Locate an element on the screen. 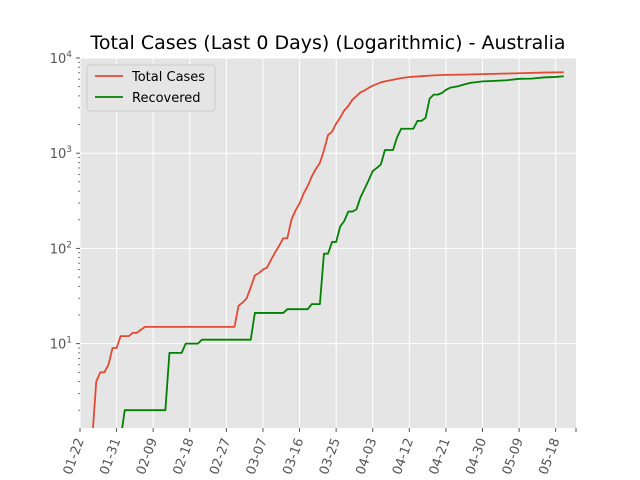 The height and width of the screenshot is (480, 640). x-tick-label: 04-21 is located at coordinates (440, 456).